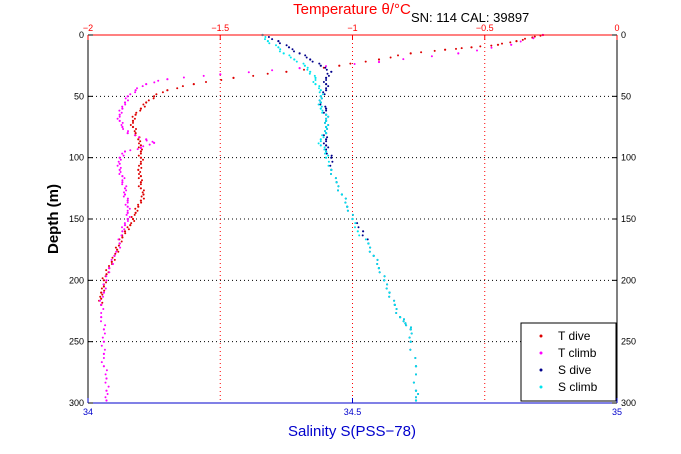 Image resolution: width=681 pixels, height=454 pixels. What do you see at coordinates (76, 342) in the screenshot?
I see `depth-tick-label-left: 250` at bounding box center [76, 342].